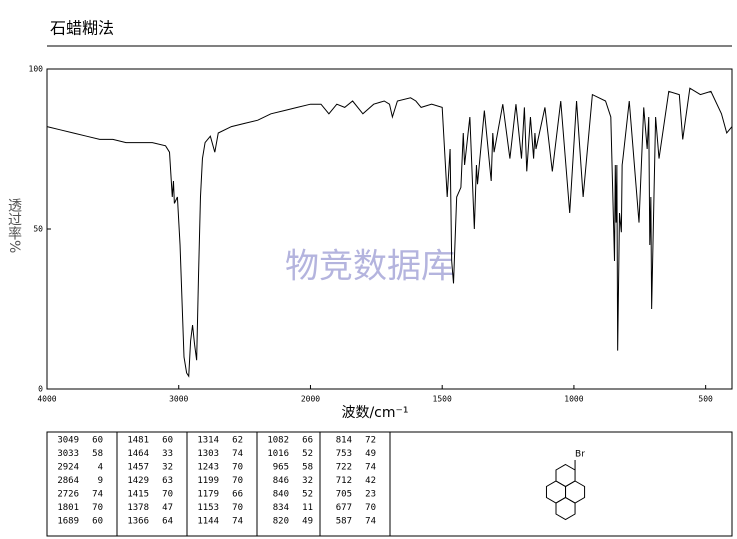 This screenshot has width=737, height=539. Describe the element at coordinates (68, 441) in the screenshot. I see `peak-wavenumber: 3049` at that location.